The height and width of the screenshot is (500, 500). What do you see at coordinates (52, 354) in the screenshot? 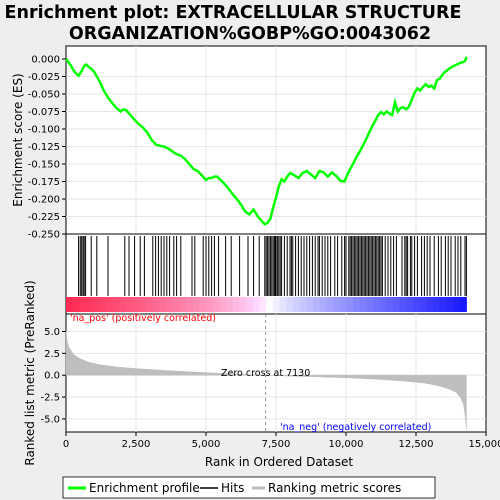
I see `metric-y-tick-label: 2.5` at bounding box center [52, 354].